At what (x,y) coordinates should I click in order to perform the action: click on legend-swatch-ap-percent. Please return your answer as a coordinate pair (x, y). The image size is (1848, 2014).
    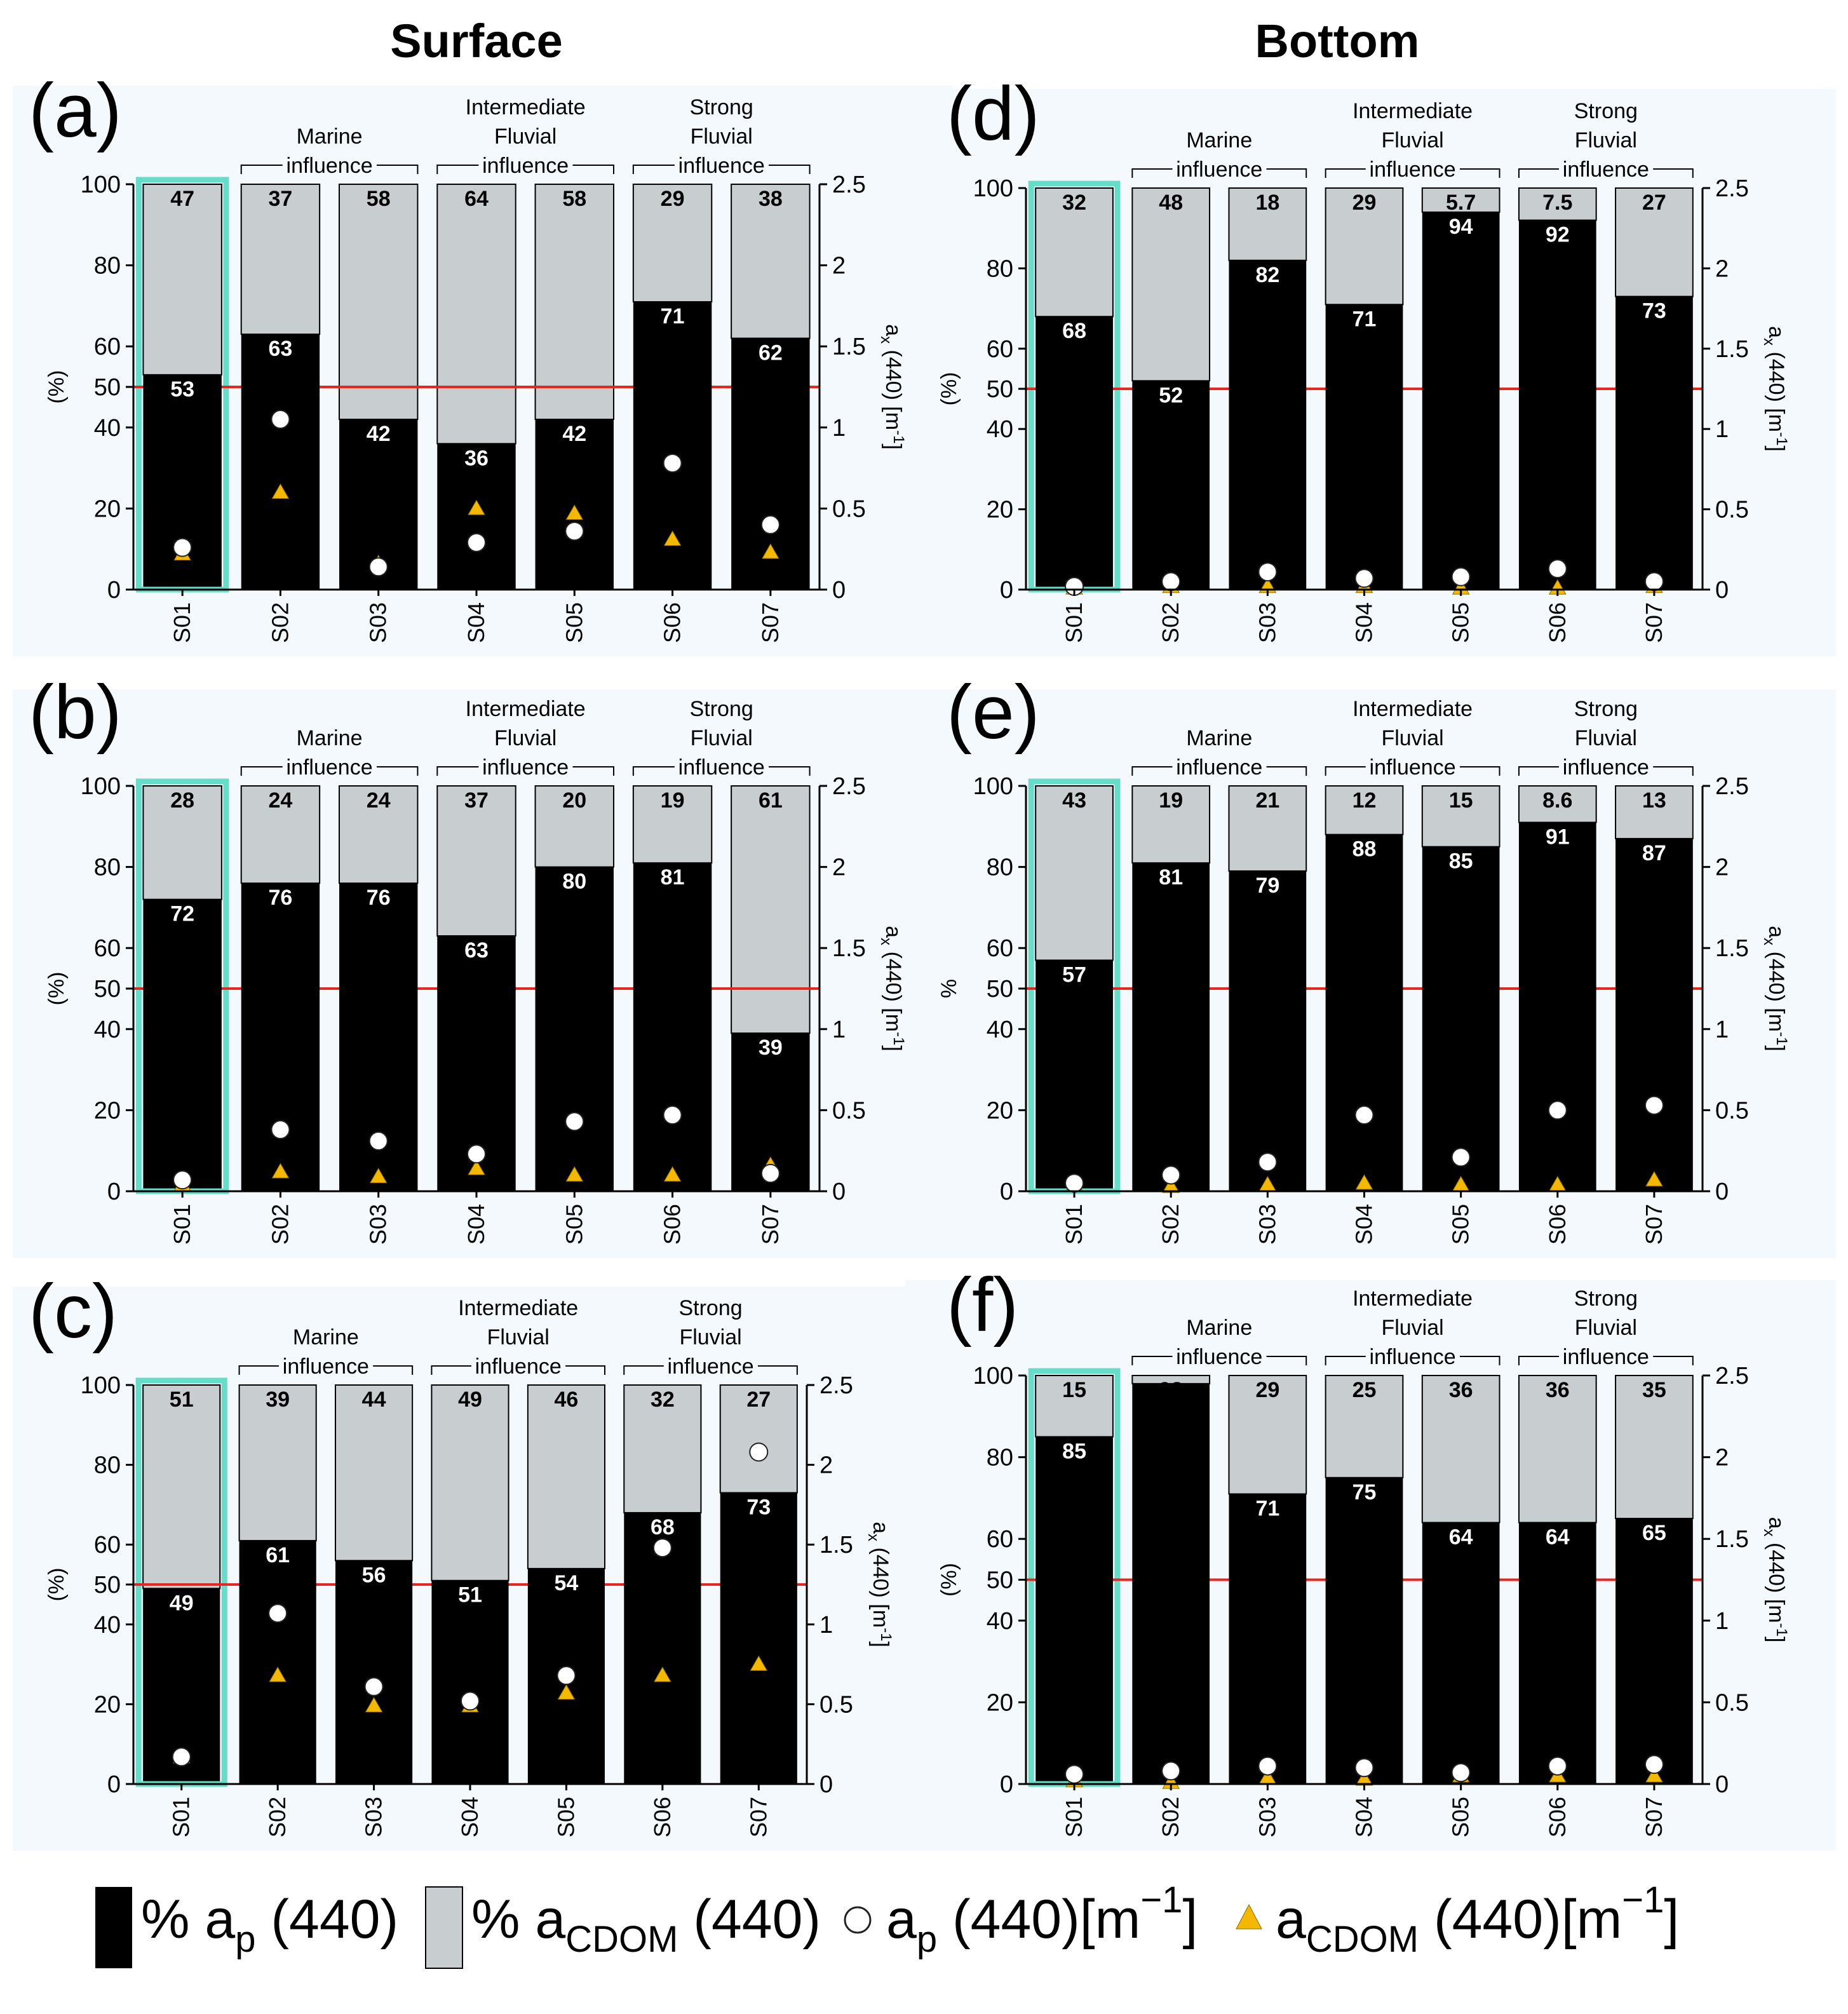
    Looking at the image, I should click on (113, 1927).